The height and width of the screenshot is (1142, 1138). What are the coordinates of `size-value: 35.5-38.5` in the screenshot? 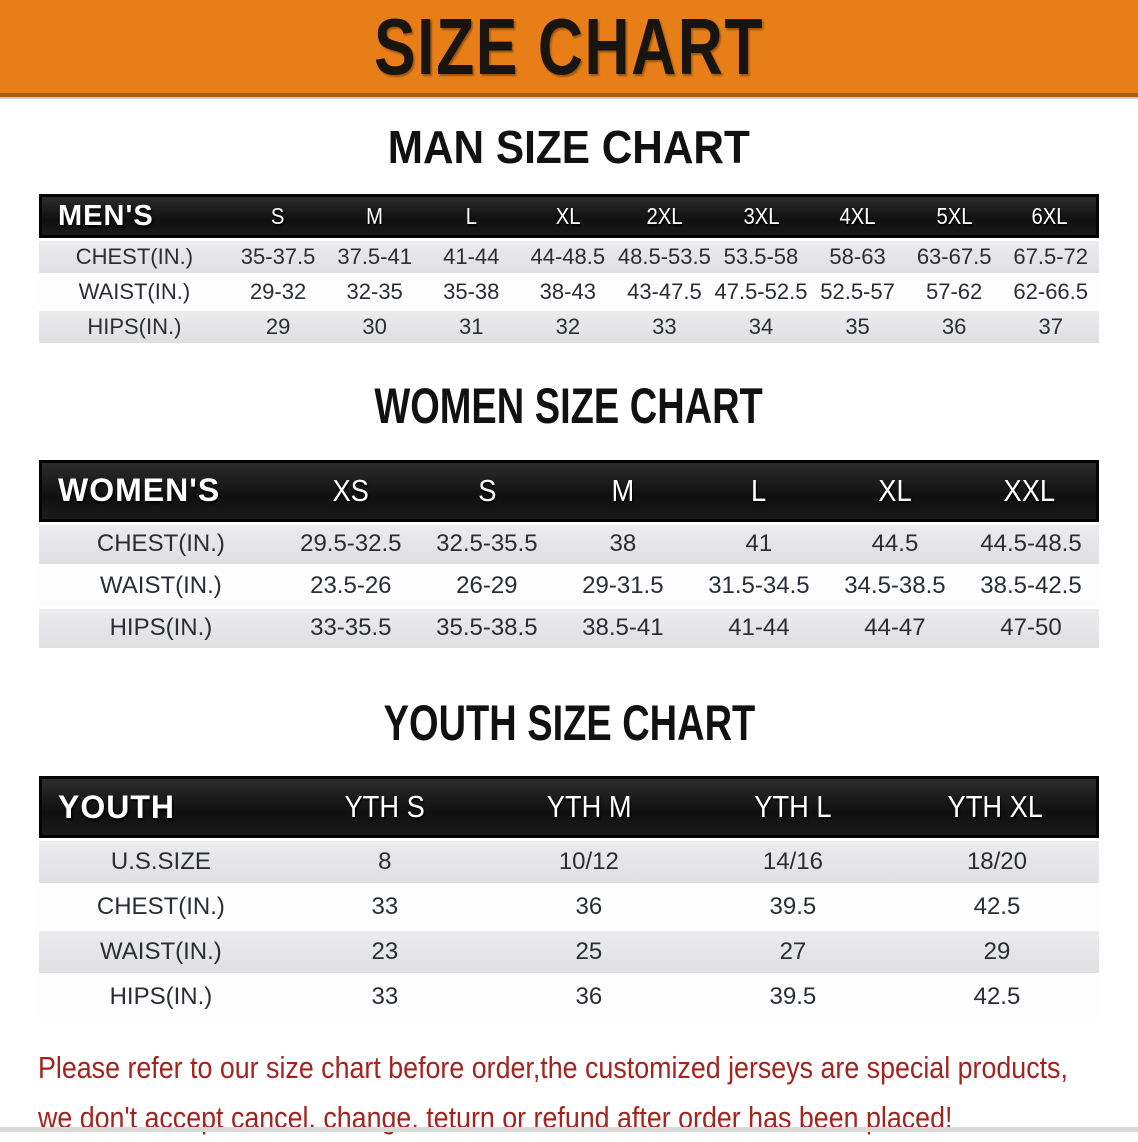 It's located at (486, 628).